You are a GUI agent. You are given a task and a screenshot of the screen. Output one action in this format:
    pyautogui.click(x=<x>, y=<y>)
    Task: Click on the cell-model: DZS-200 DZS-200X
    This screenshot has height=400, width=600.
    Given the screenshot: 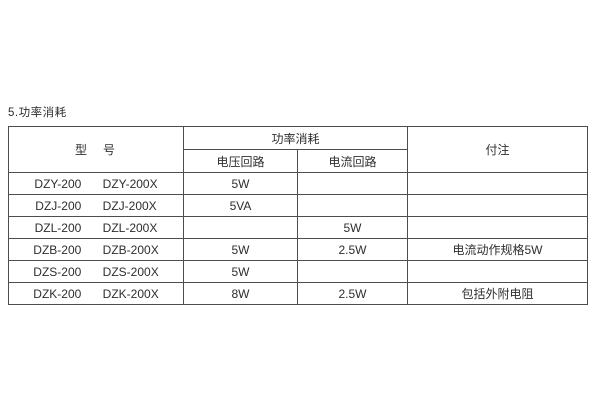 What is the action you would take?
    pyautogui.click(x=96, y=271)
    